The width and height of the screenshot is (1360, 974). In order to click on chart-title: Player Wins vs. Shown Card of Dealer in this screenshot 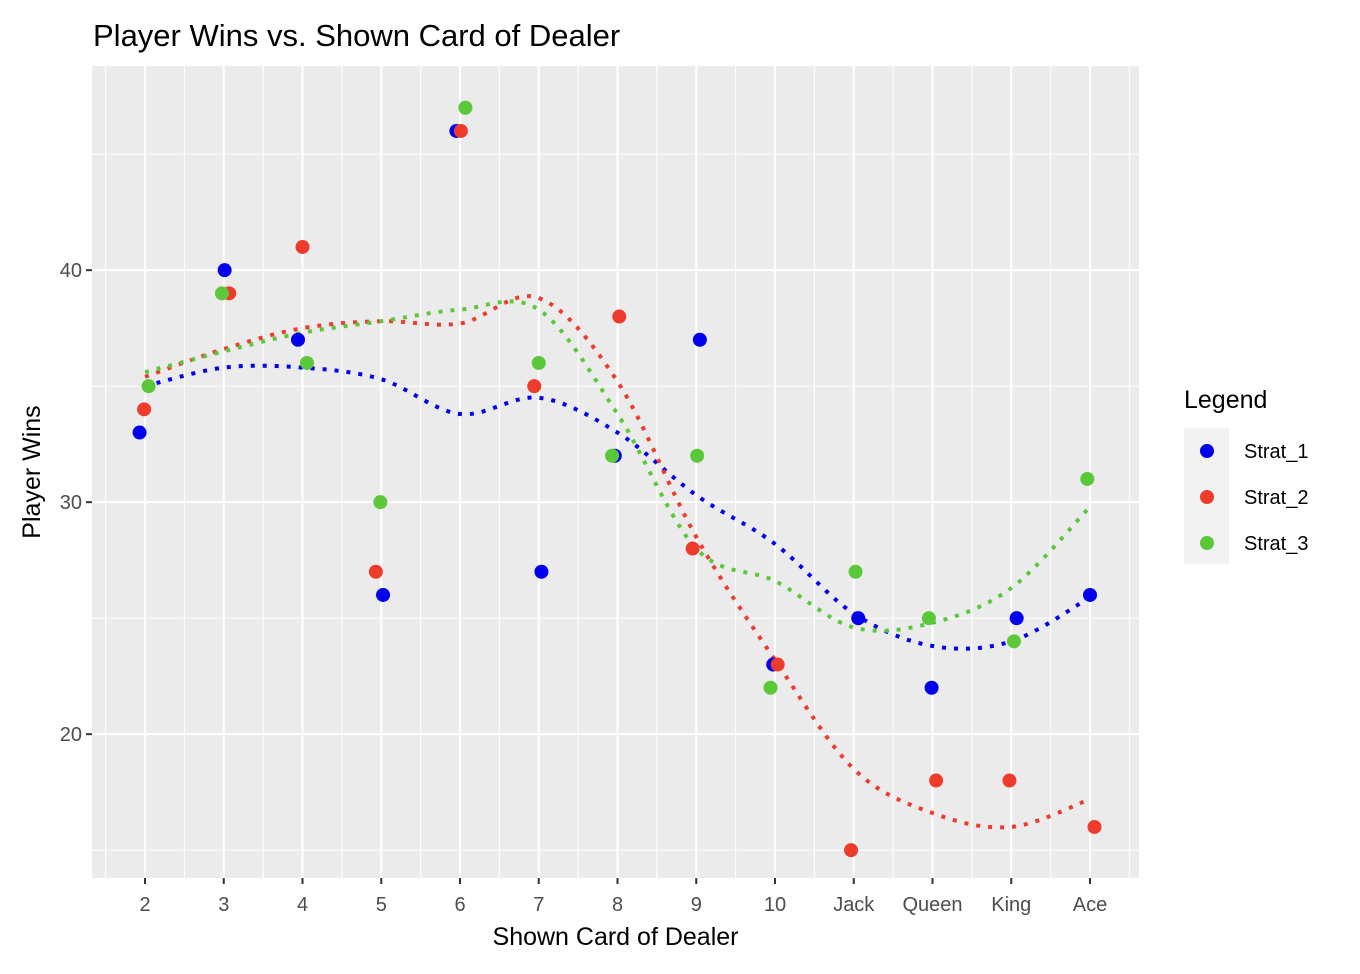, I will do `click(356, 35)`.